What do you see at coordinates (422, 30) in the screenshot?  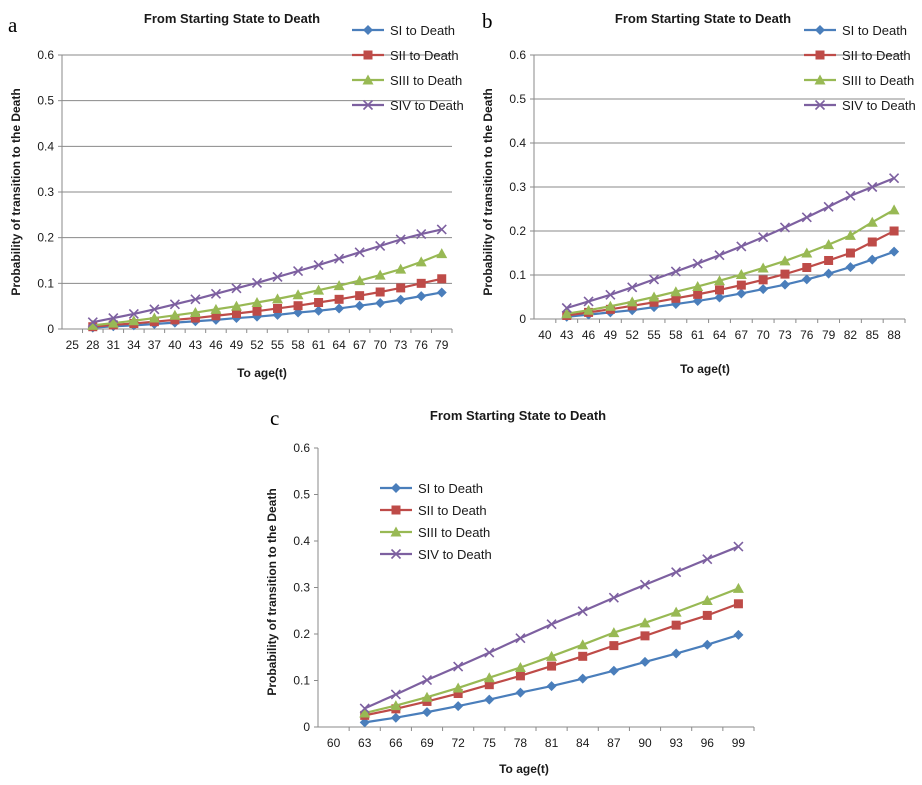 I see `legend-label: SI to Death` at bounding box center [422, 30].